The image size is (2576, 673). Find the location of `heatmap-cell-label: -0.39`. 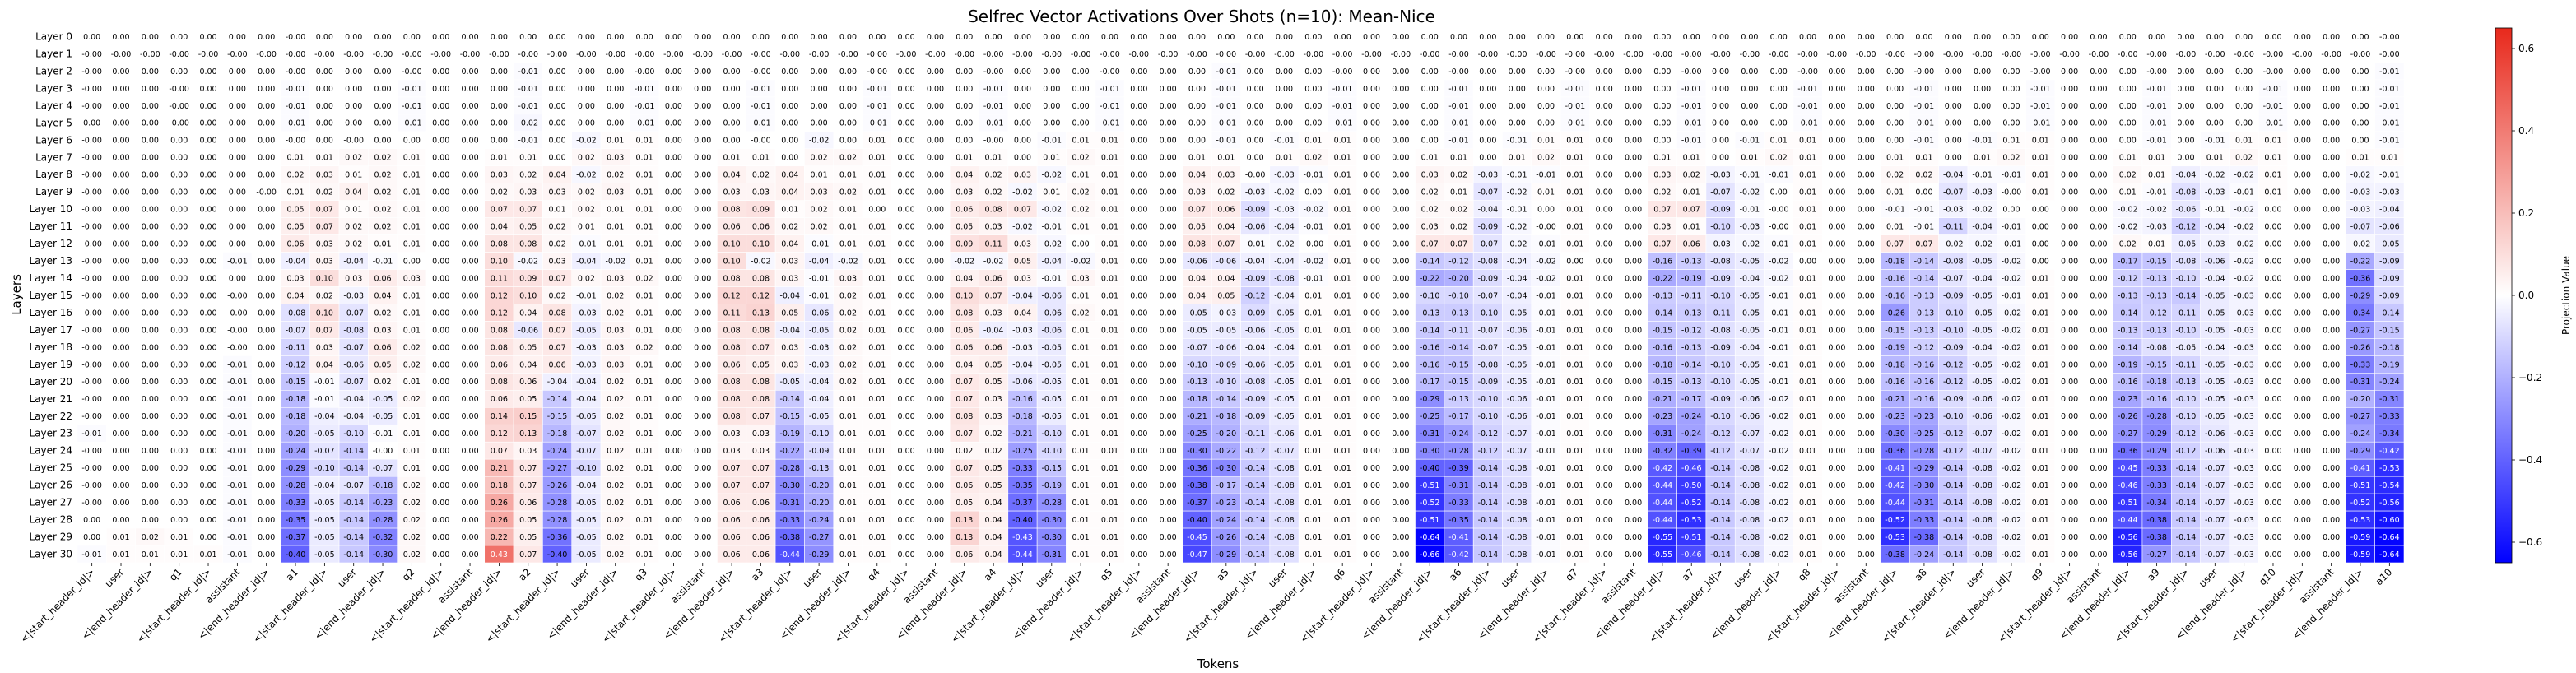

heatmap-cell-label: -0.39 is located at coordinates (1458, 468).